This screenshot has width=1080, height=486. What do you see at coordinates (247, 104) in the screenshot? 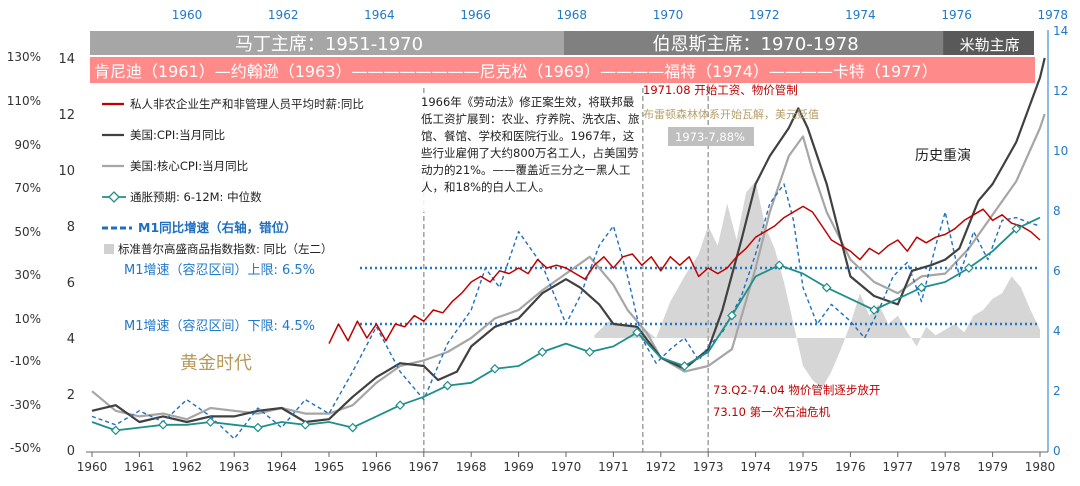
I see `legend-label: 私人非农企业生产和非管理人员平均时薪:同比` at bounding box center [247, 104].